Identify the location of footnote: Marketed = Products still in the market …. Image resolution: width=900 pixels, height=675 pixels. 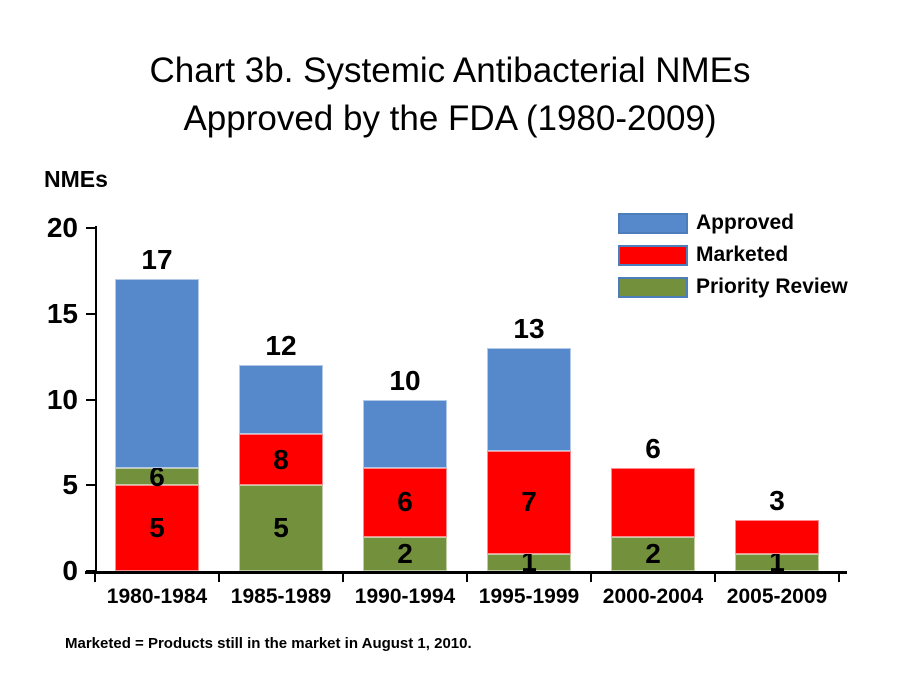
(268, 643).